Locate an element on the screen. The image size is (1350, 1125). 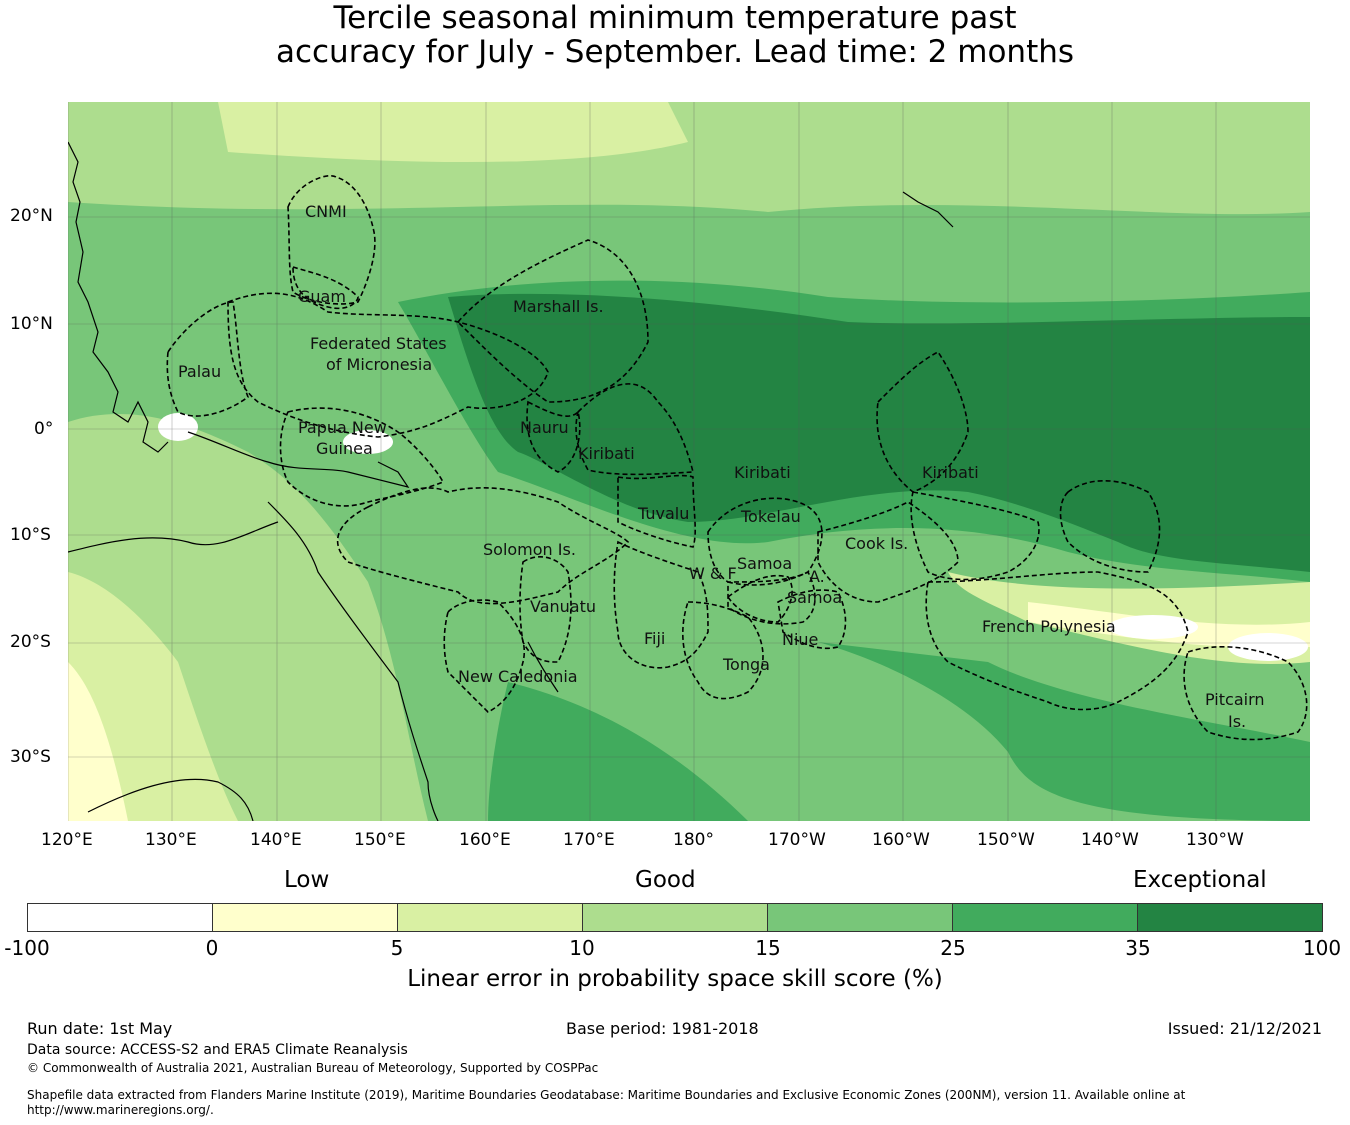
label-marshall: Marshall Is. is located at coordinates (558, 306).